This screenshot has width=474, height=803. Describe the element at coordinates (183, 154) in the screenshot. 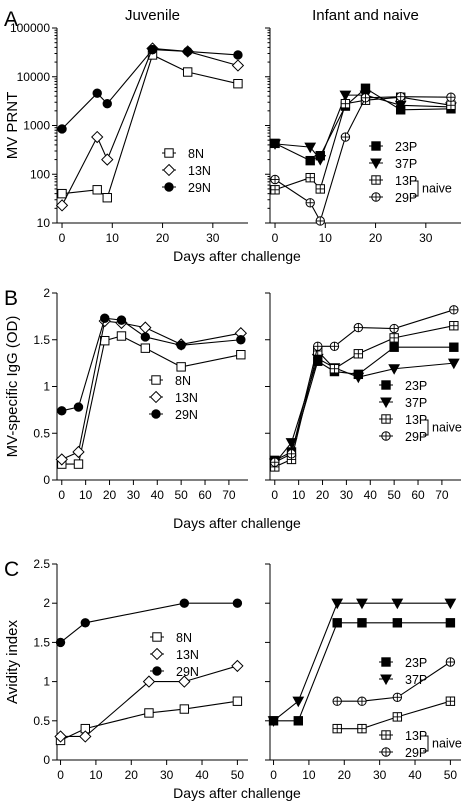

I see `legend-item-8n: 8N` at that location.